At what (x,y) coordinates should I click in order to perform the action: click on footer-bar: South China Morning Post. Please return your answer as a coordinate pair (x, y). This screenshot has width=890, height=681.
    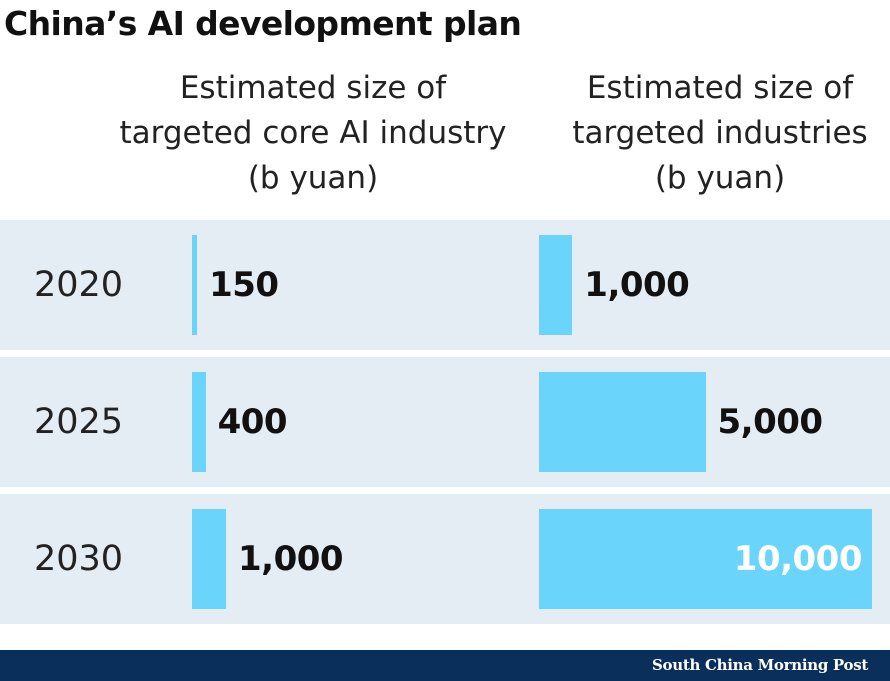
    Looking at the image, I should click on (445, 665).